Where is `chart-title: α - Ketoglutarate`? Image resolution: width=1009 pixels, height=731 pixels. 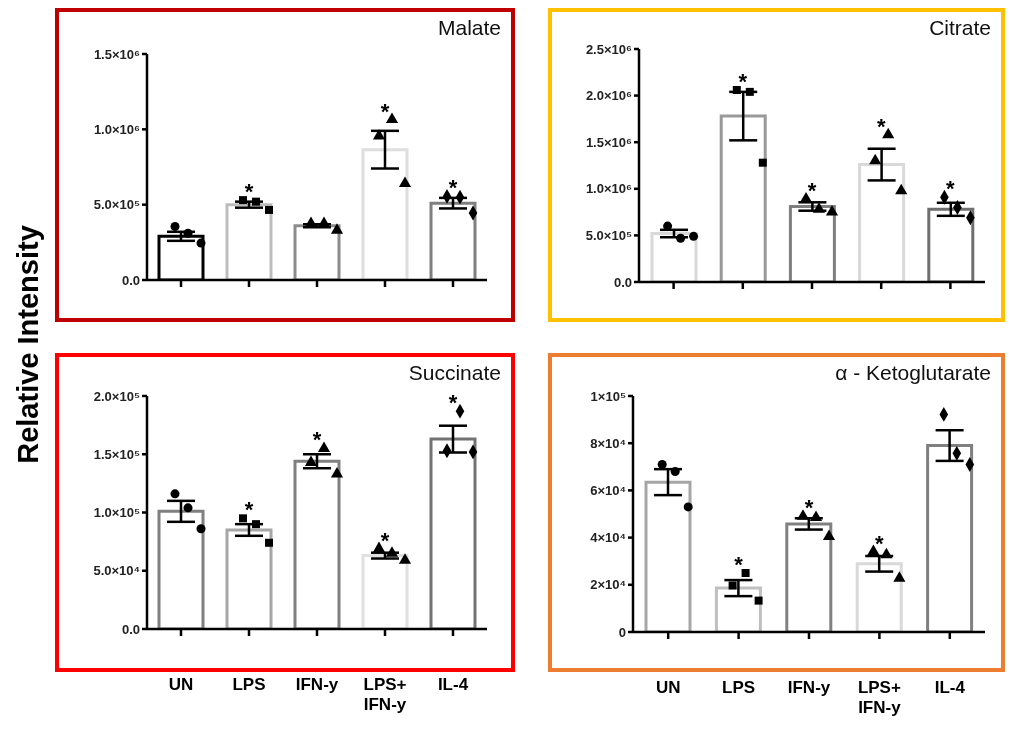 chart-title: α - Ketoglutarate is located at coordinates (913, 373).